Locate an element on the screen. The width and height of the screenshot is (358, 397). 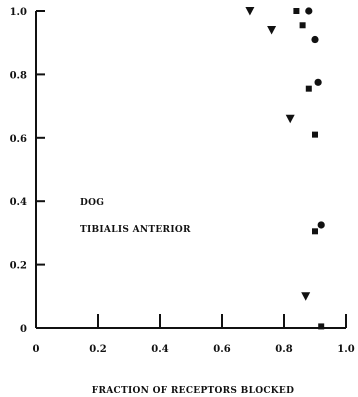
x-tick-label: 0.6 is located at coordinates (221, 349).